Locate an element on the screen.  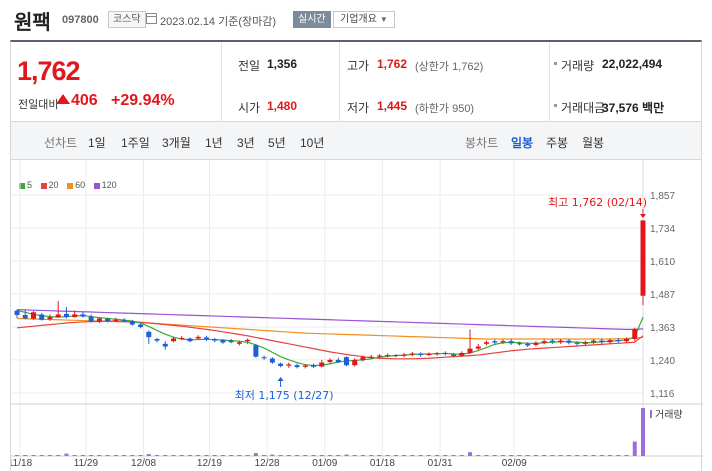
y-tick-label: 1,116 is located at coordinates (662, 394).